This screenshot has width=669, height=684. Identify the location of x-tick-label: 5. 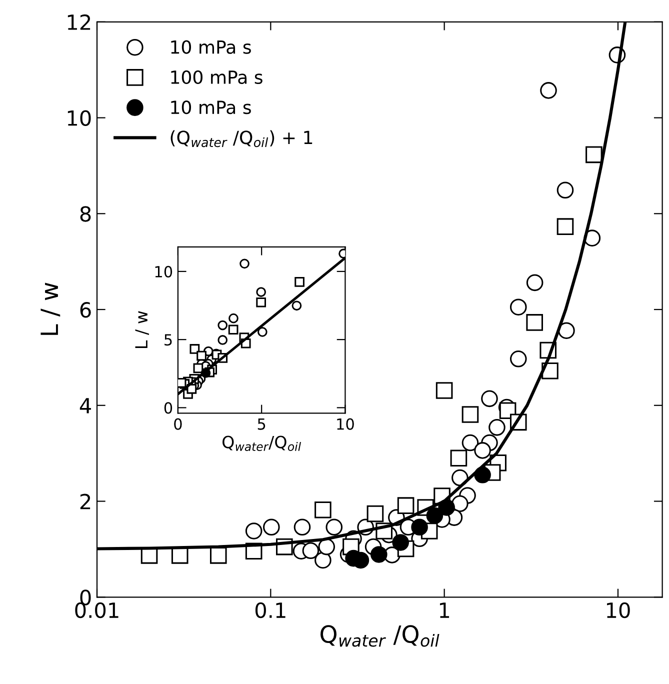
(262, 424).